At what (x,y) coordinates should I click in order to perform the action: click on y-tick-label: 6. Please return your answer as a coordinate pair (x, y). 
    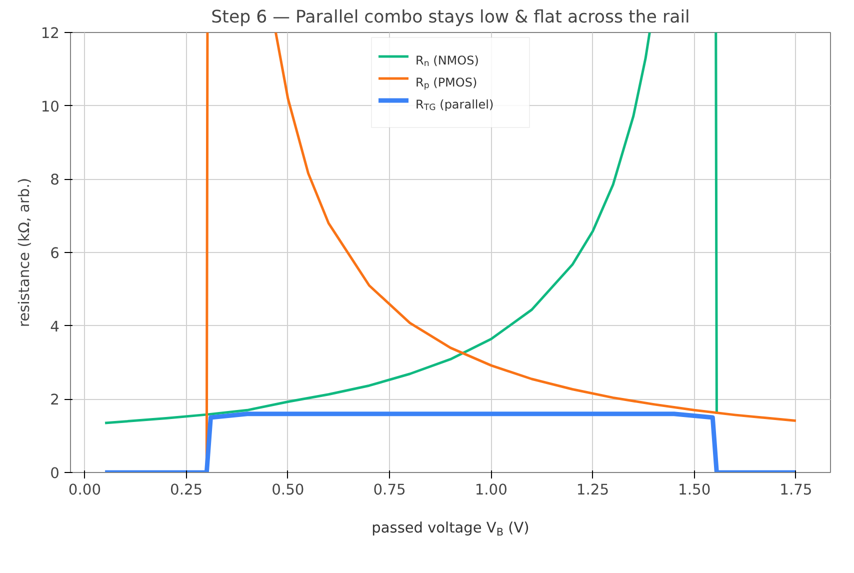
    Looking at the image, I should click on (55, 253).